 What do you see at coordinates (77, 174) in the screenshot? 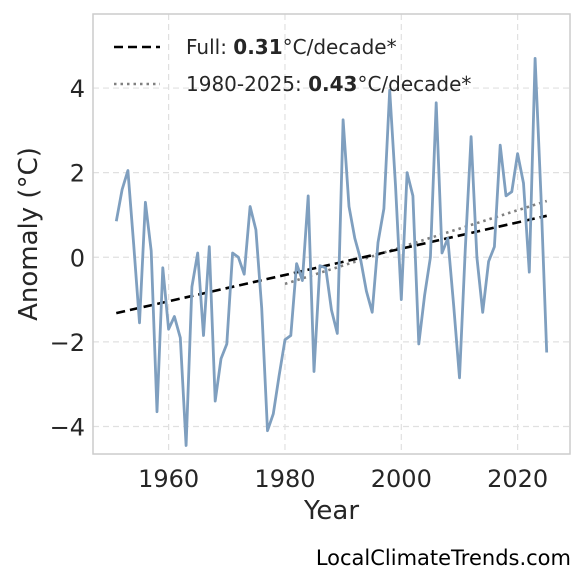
I see `y-tick-label: 2` at bounding box center [77, 174].